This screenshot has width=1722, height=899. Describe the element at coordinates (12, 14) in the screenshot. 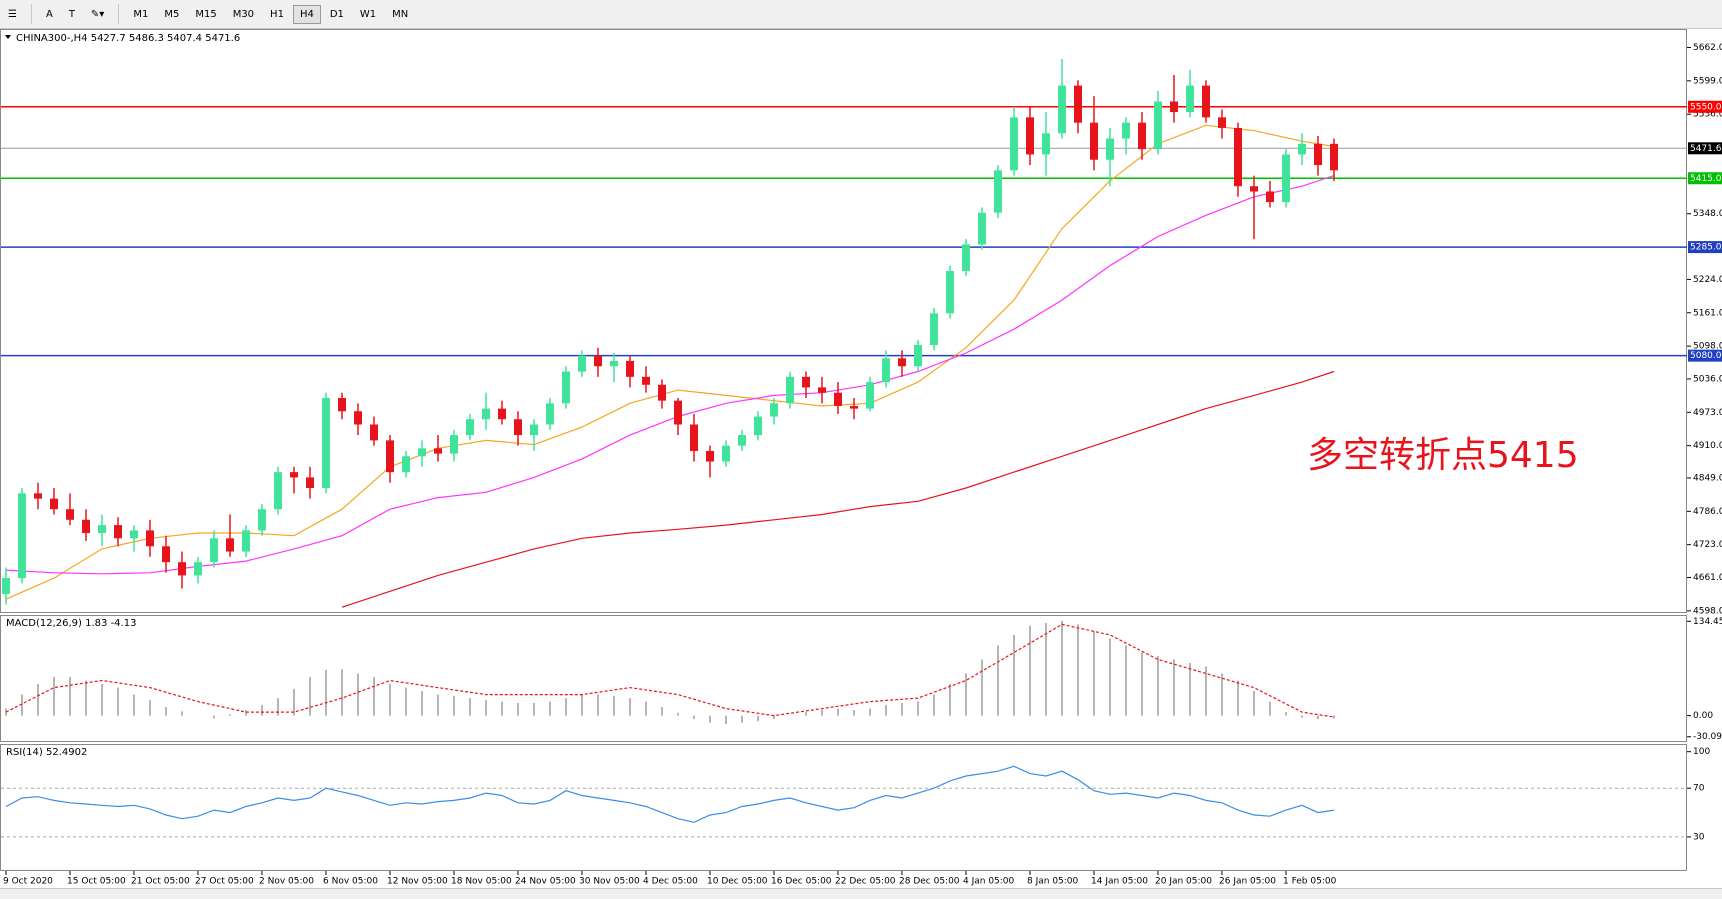

I see `tool-button: ☰` at that location.